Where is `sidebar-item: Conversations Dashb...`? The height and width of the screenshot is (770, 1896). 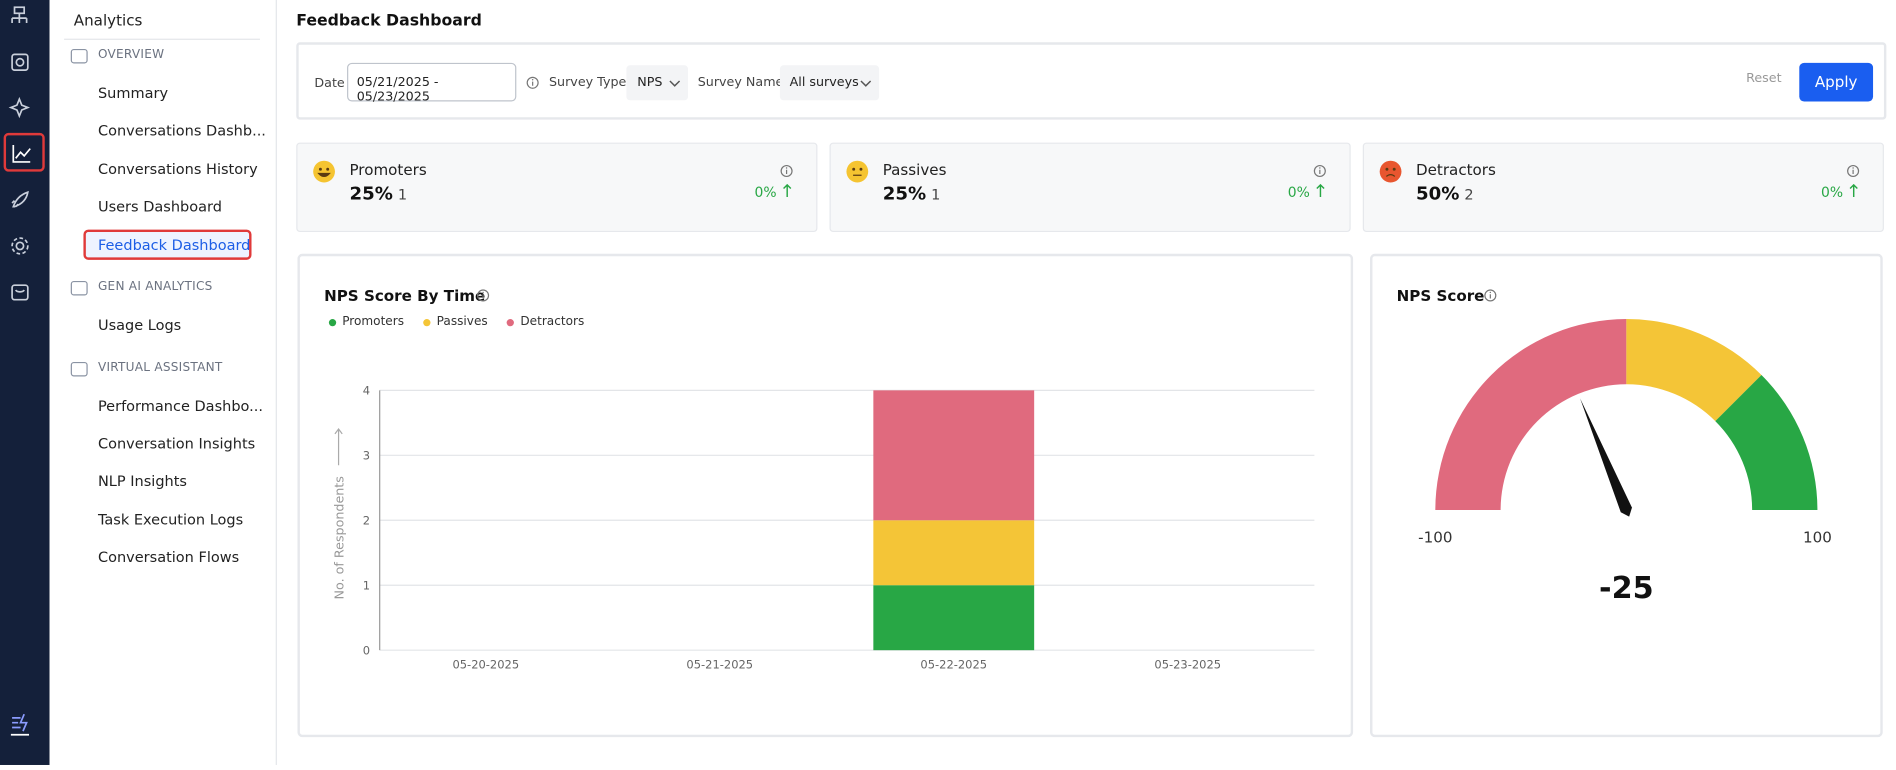 sidebar-item: Conversations Dashb... is located at coordinates (181, 131).